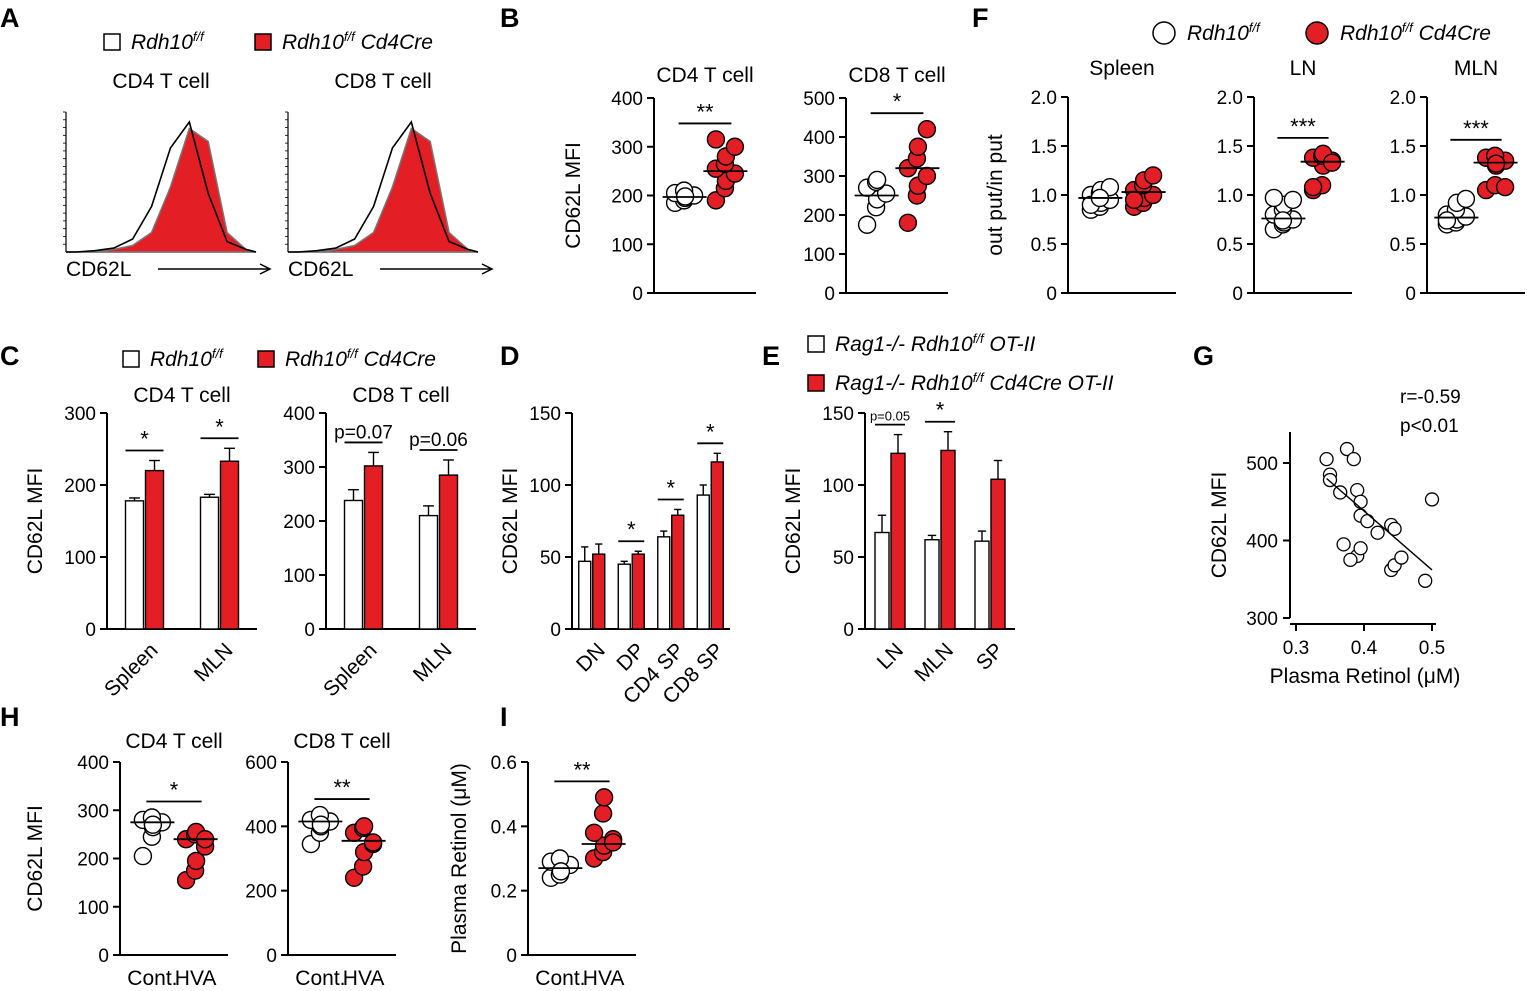  What do you see at coordinates (995, 195) in the screenshot?
I see `panel-f-spleen-y-label: out put/in put` at bounding box center [995, 195].